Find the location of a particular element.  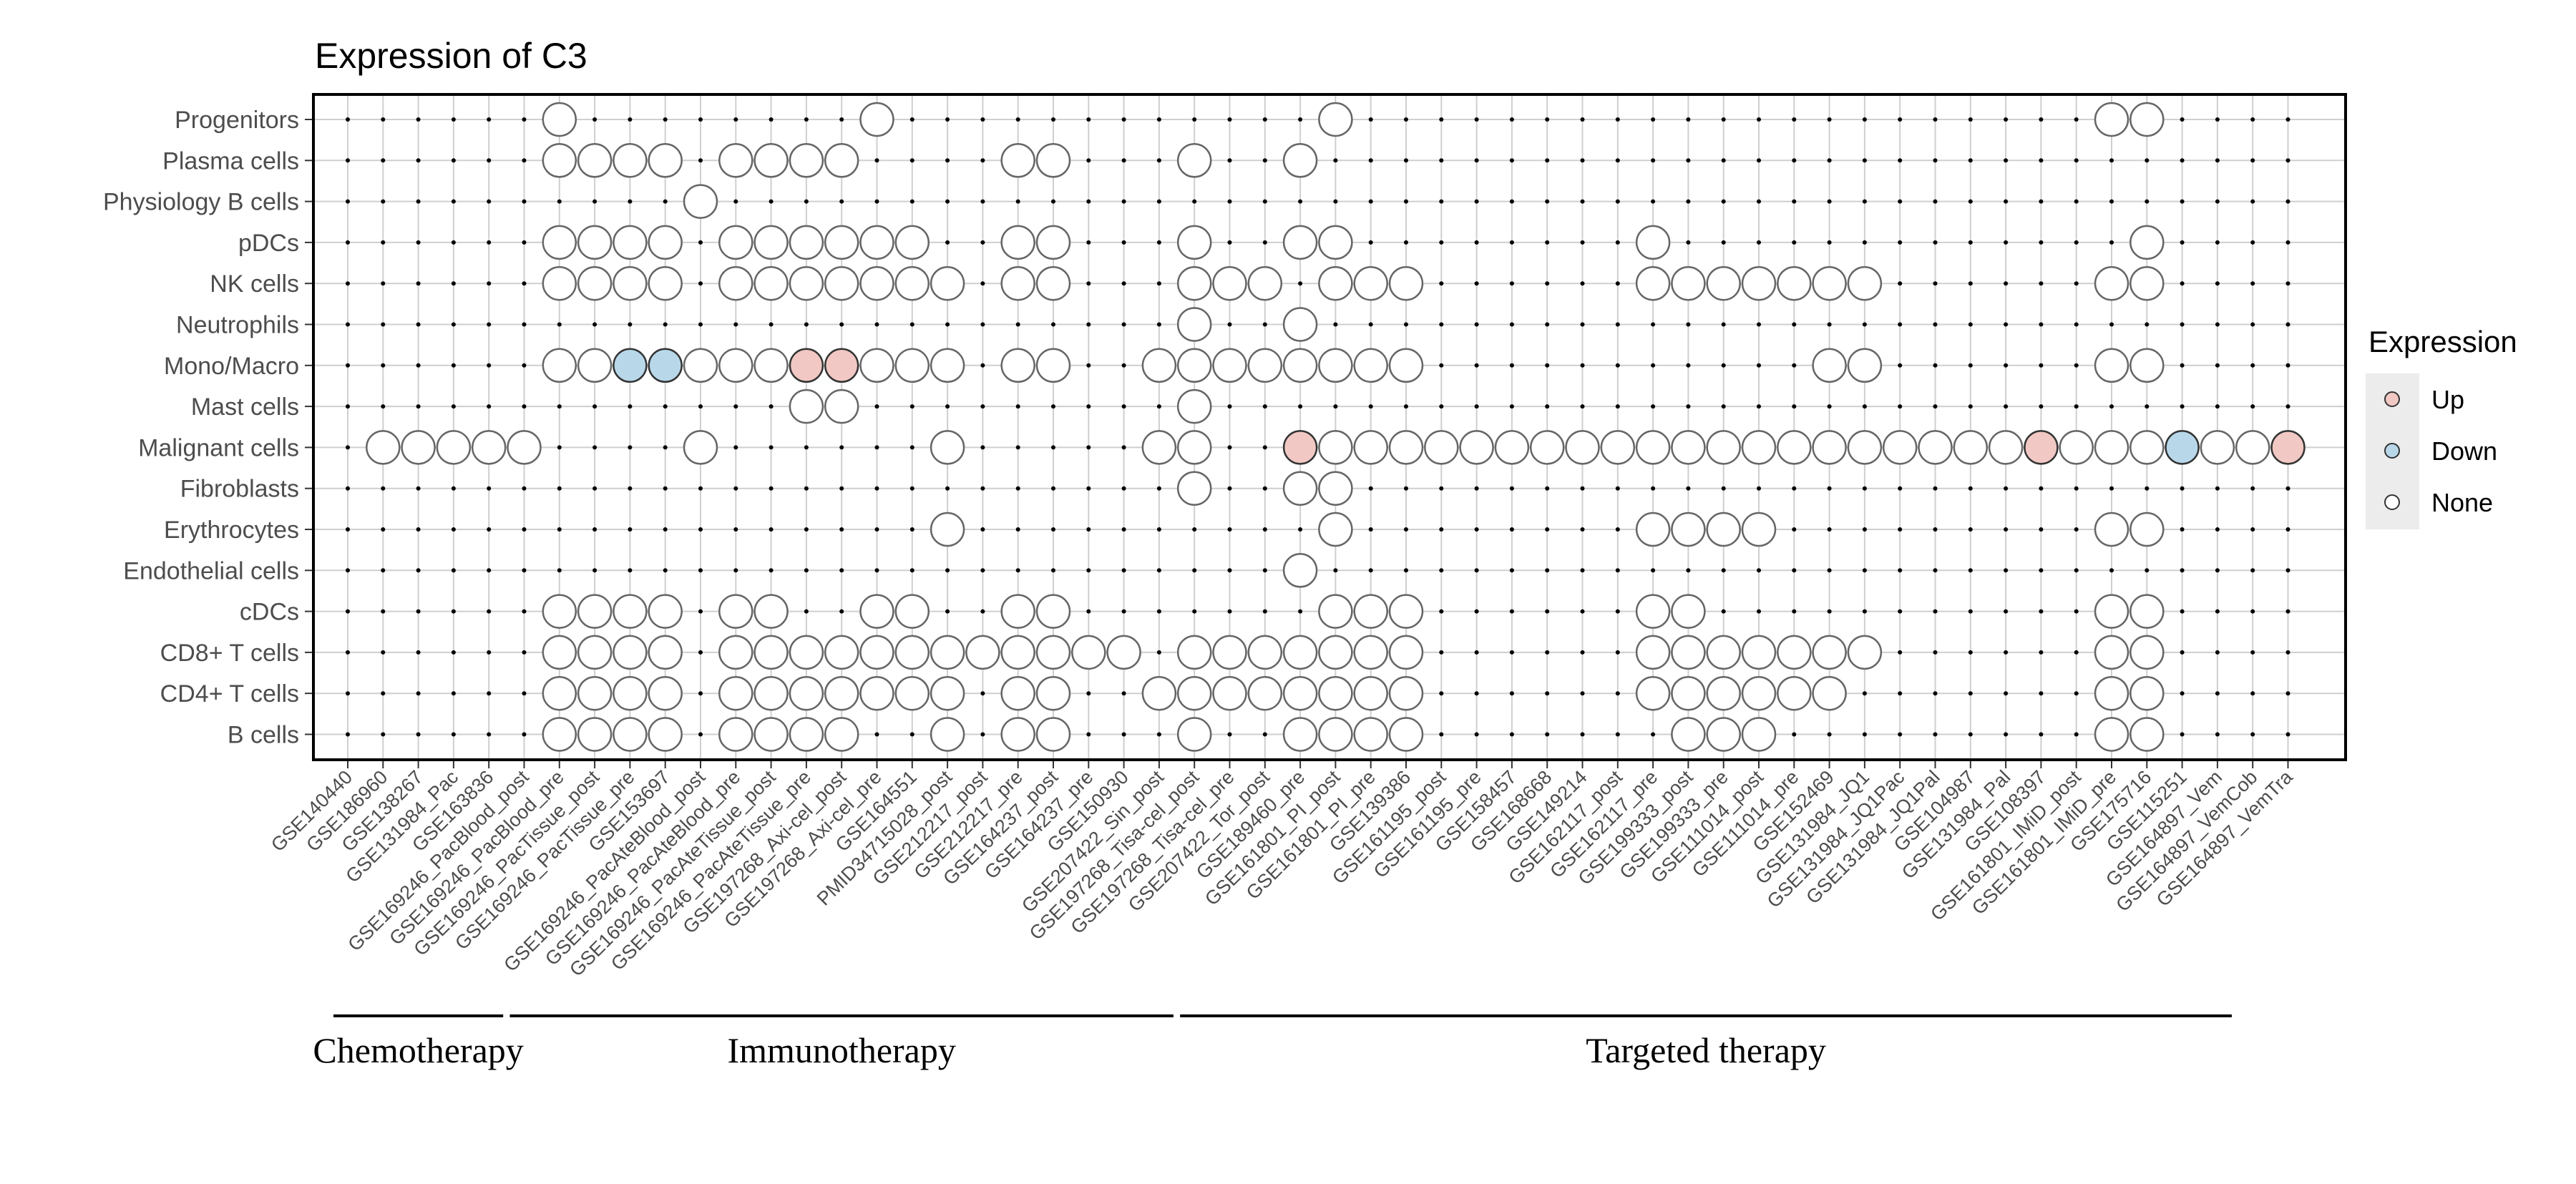

row-label: Fibroblasts is located at coordinates (239, 489).